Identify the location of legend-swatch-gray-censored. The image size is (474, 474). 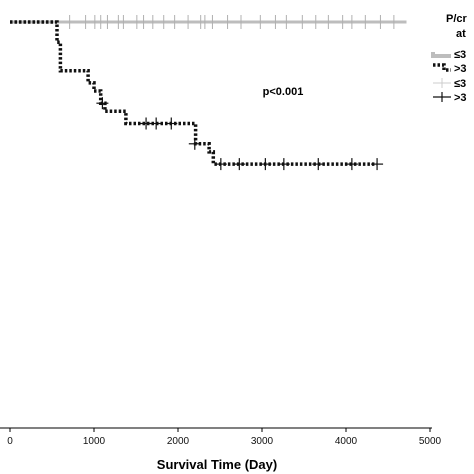
(442, 83).